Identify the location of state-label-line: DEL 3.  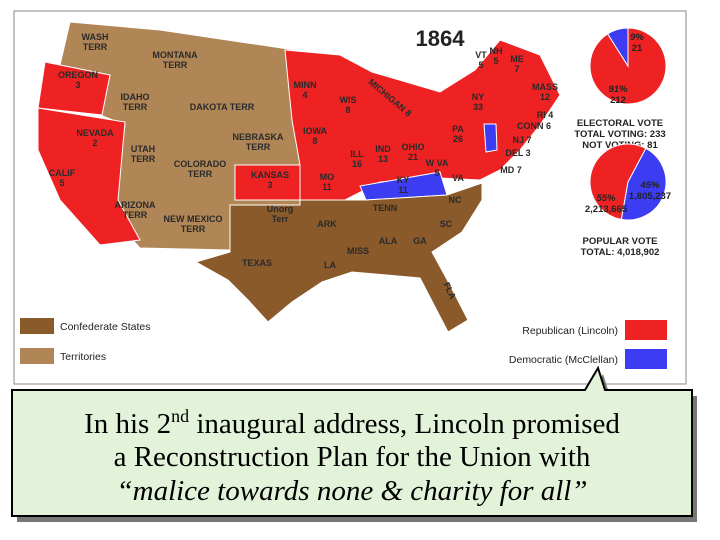
(517, 153).